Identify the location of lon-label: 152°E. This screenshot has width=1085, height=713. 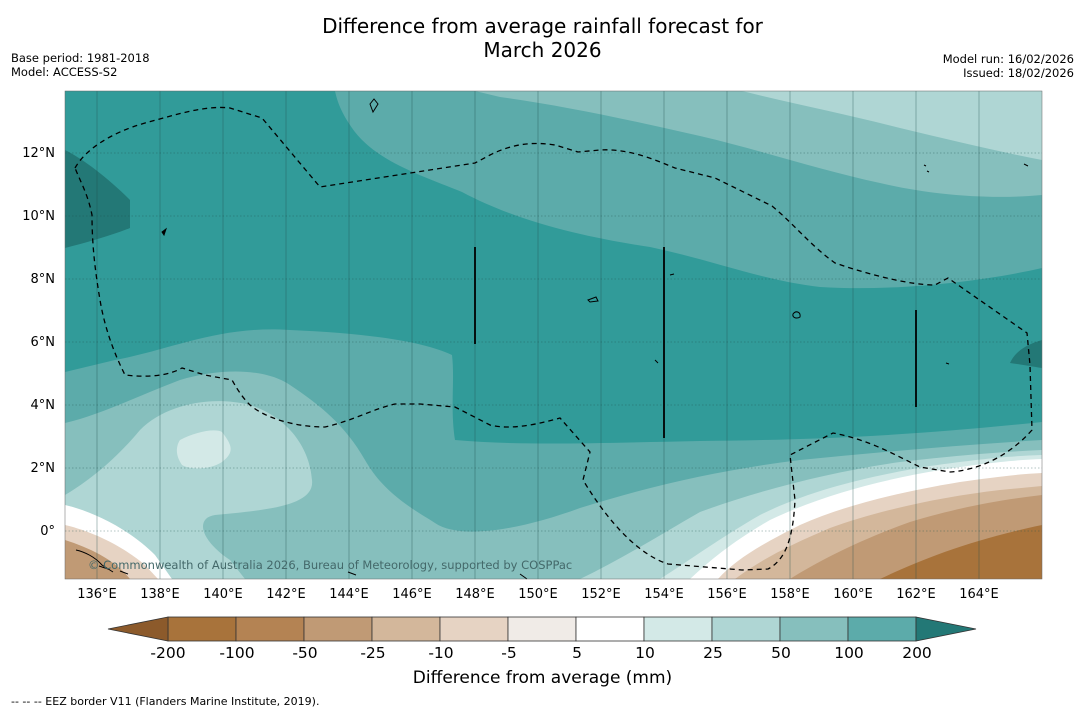
(601, 594).